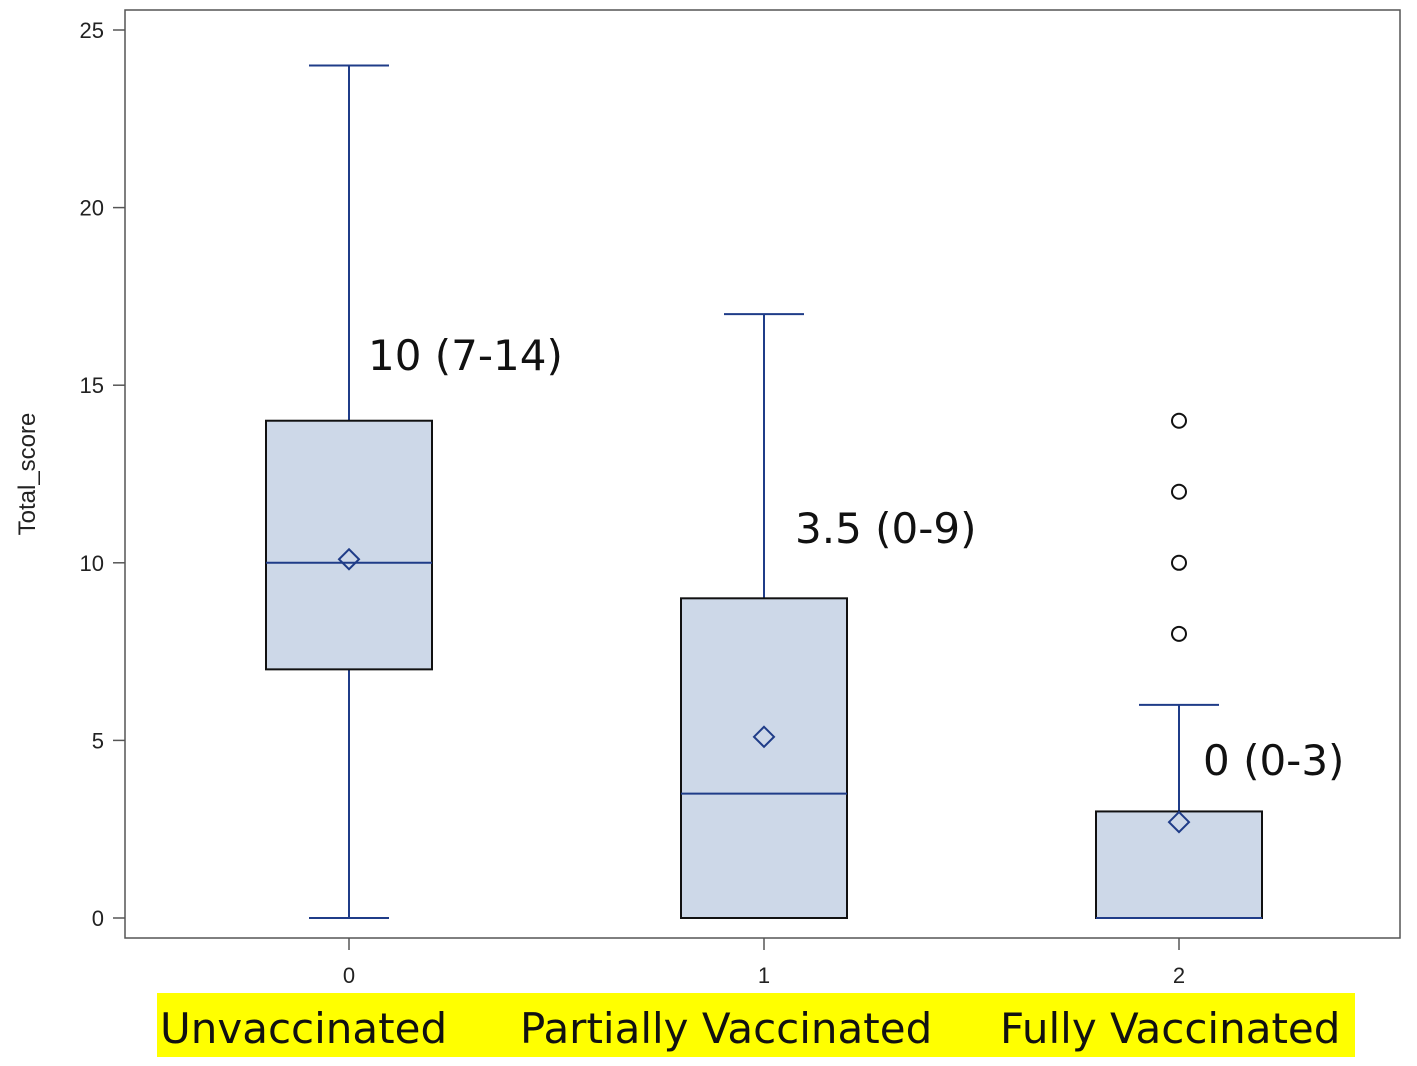  I want to click on y-tick-label: 25, so click(92, 30).